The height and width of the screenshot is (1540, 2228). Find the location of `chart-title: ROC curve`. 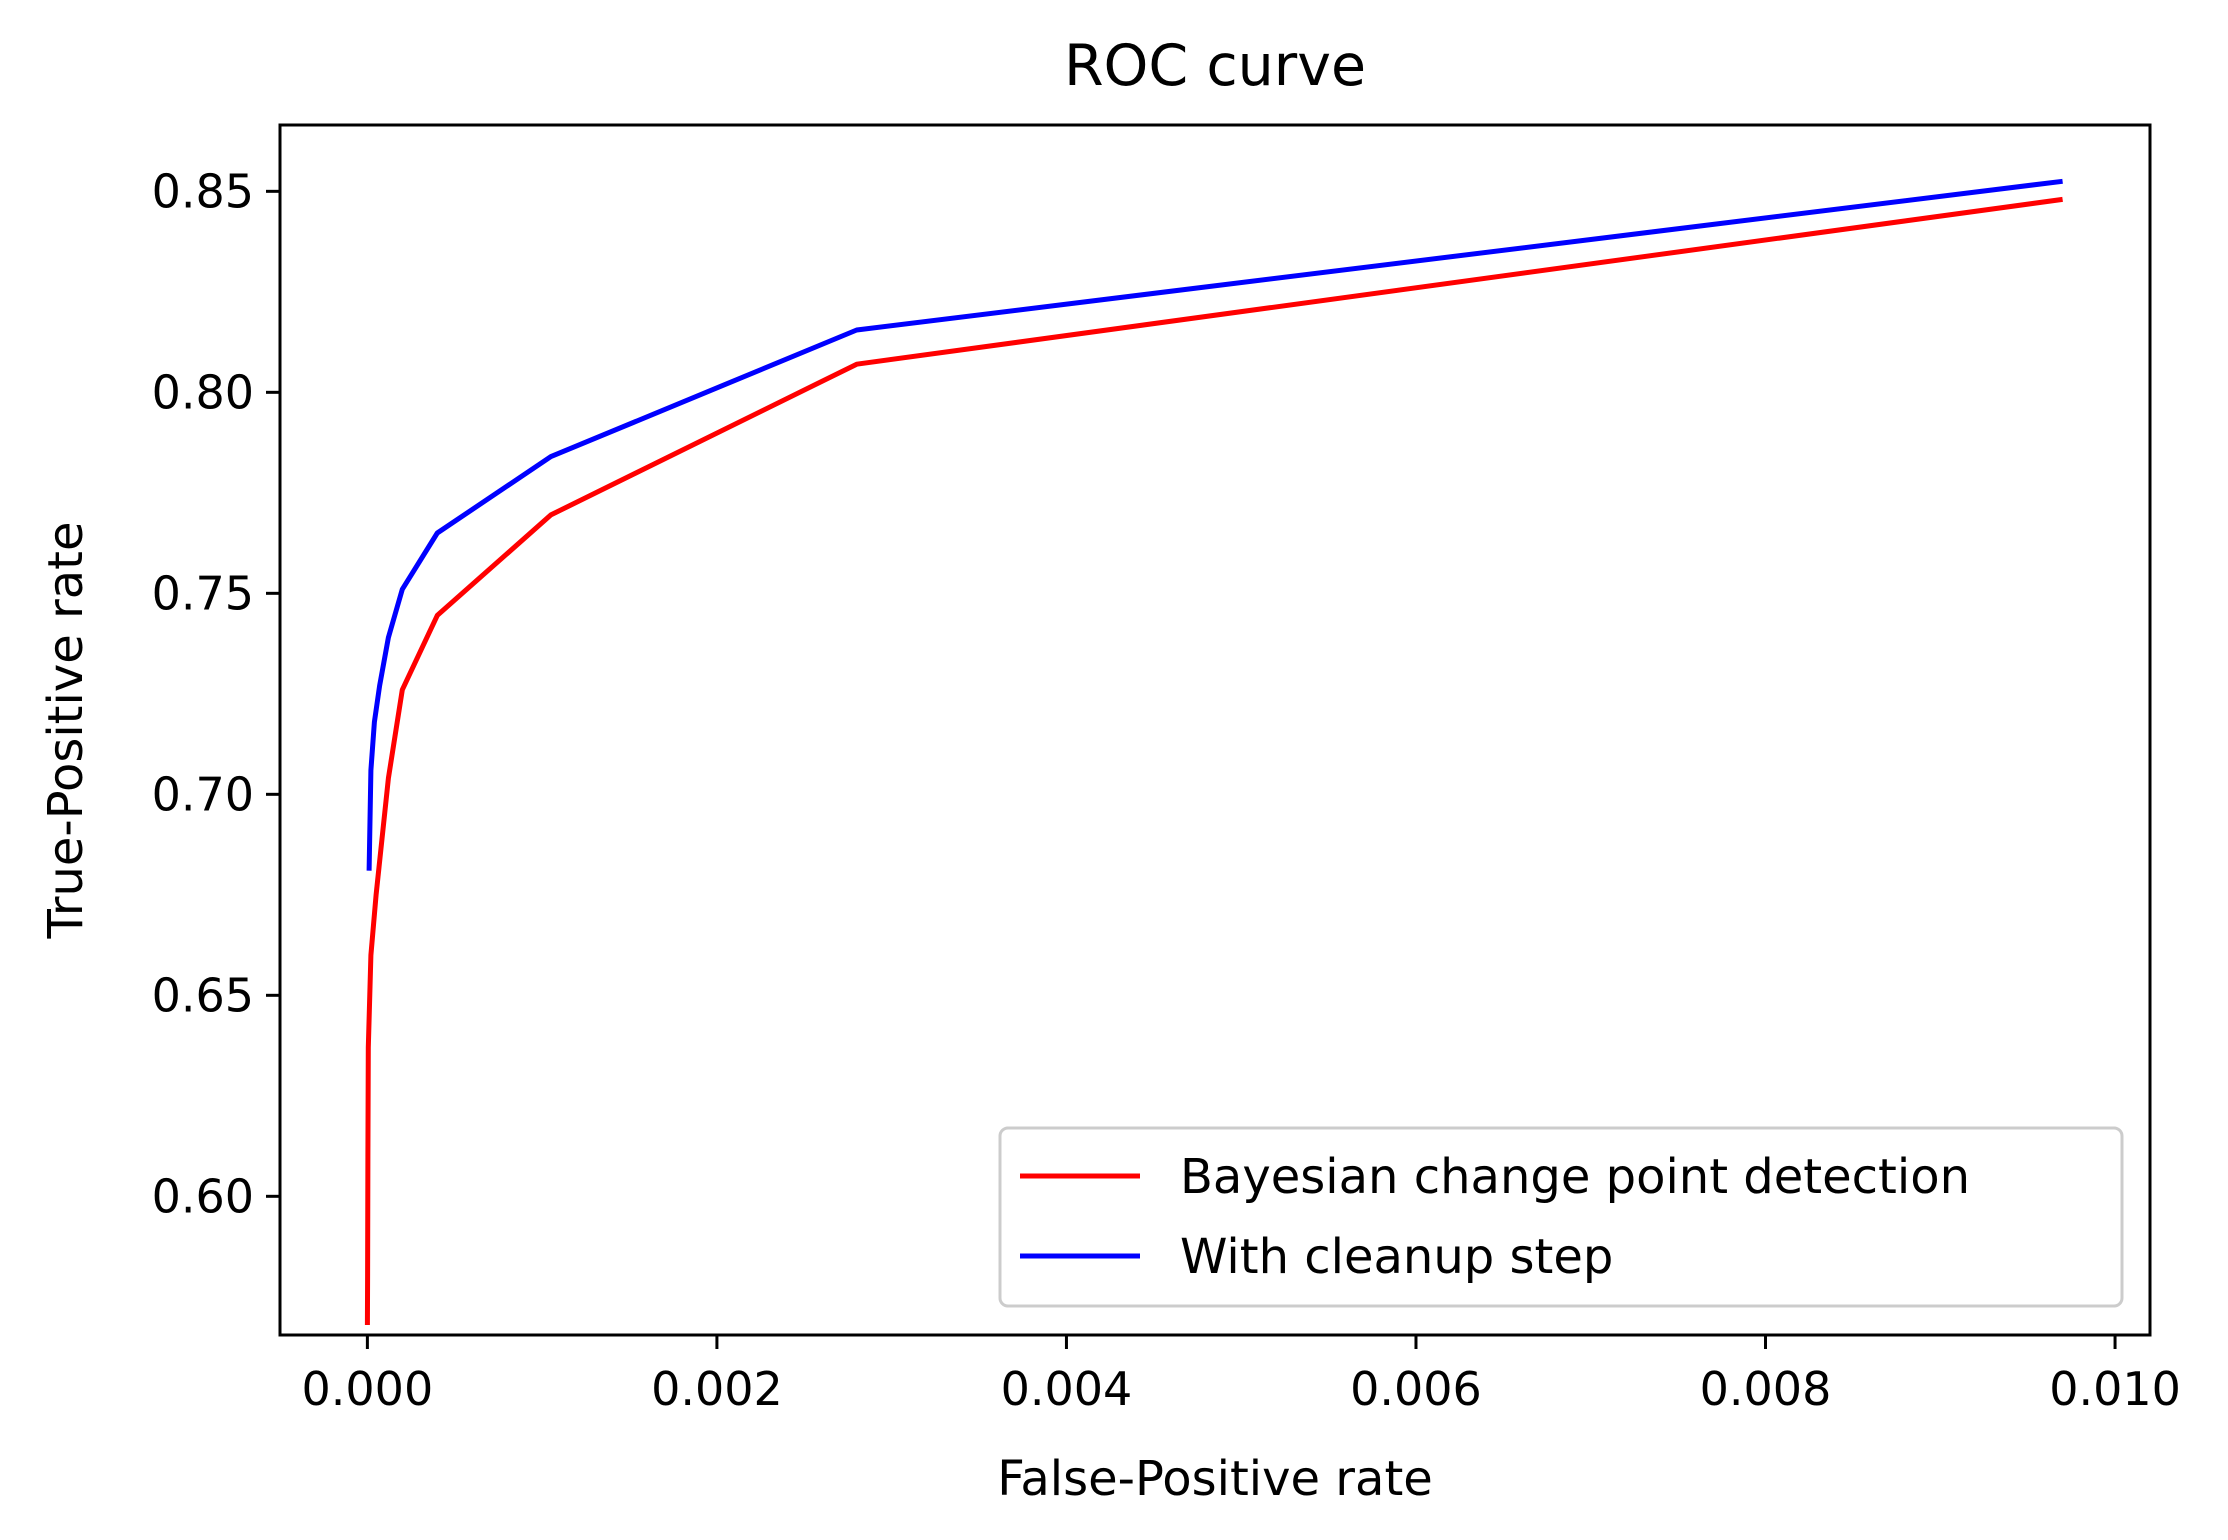

chart-title: ROC curve is located at coordinates (1215, 66).